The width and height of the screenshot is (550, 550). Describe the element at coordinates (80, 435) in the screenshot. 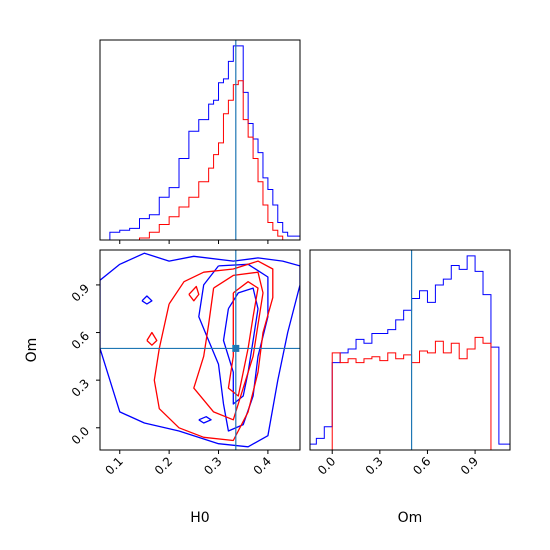

I see `y-tick-label: 0.0` at that location.